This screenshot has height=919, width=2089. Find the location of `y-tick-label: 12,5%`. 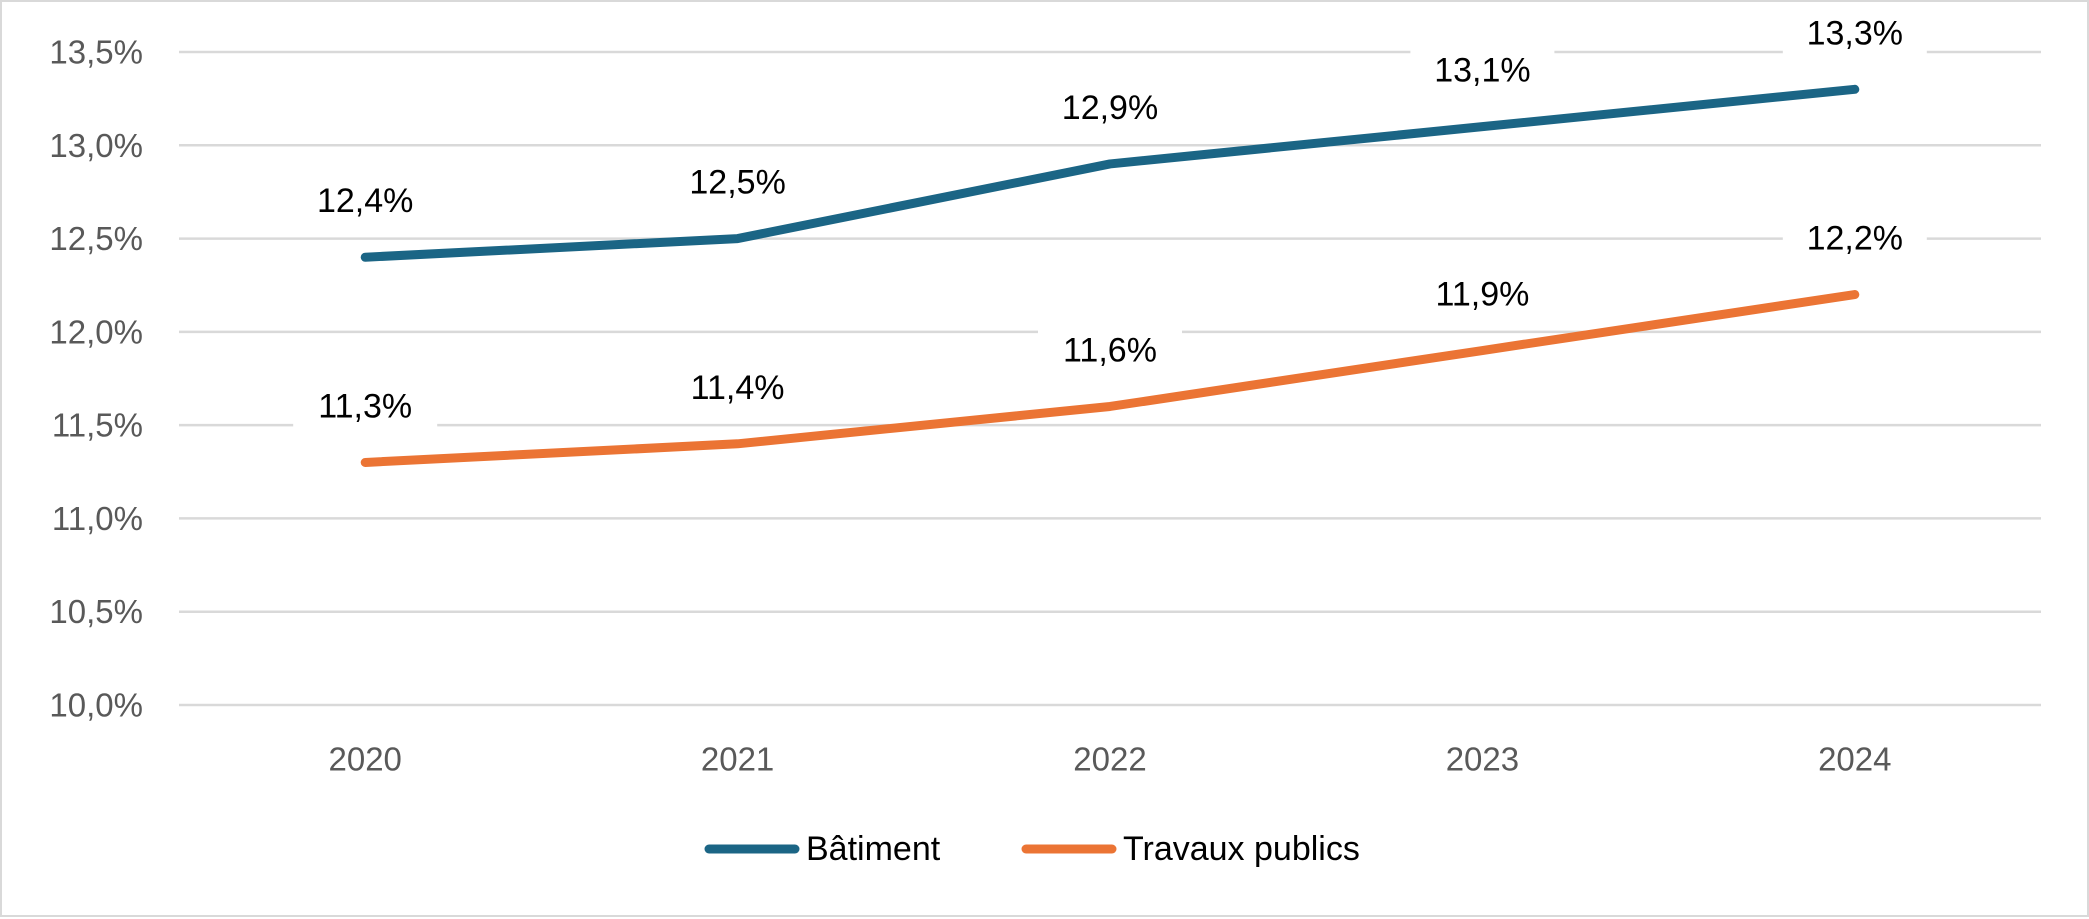

y-tick-label: 12,5% is located at coordinates (96, 238).